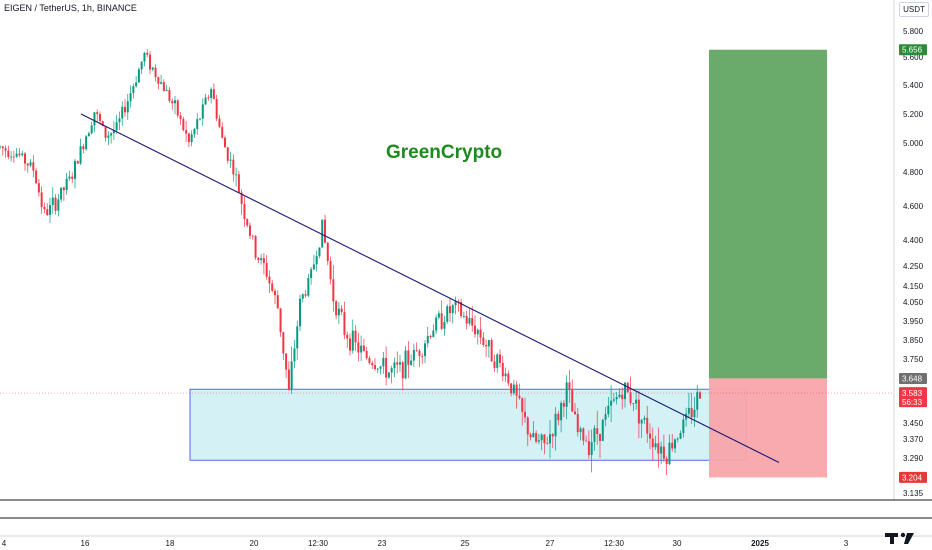 The image size is (932, 550). What do you see at coordinates (318, 543) in the screenshot?
I see `time-tick-label: 12:30` at bounding box center [318, 543].